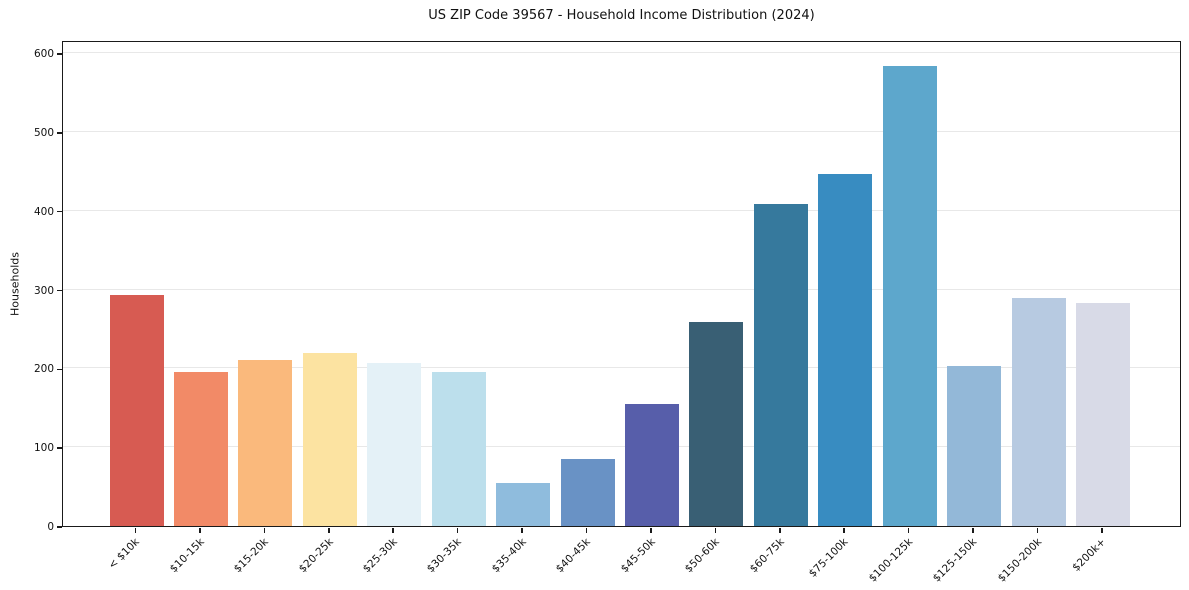 The width and height of the screenshot is (1189, 590). What do you see at coordinates (845, 349) in the screenshot?
I see `bar-$75-100k` at bounding box center [845, 349].